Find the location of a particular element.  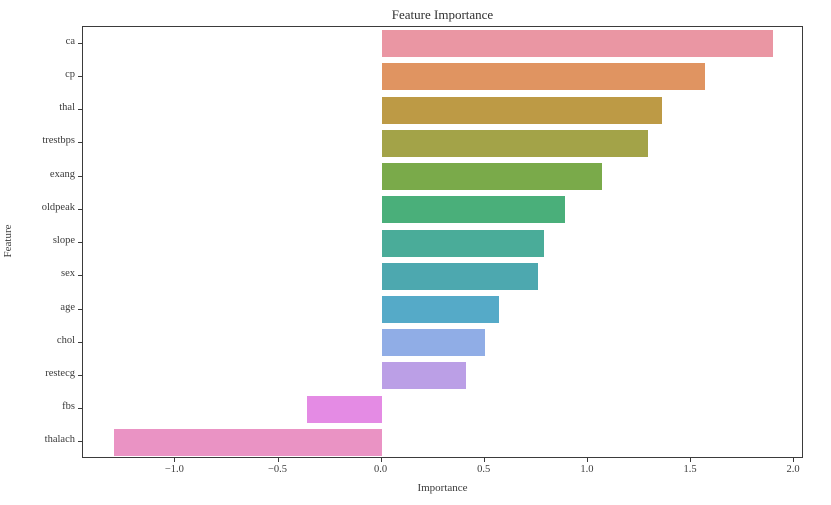

bar-ca is located at coordinates (577, 44).